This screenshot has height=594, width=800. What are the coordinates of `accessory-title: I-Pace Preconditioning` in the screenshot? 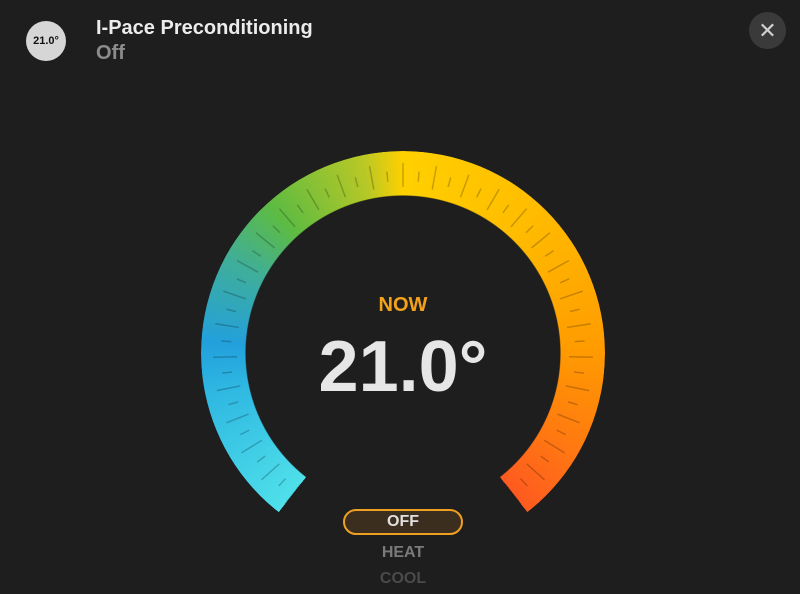 It's located at (204, 28).